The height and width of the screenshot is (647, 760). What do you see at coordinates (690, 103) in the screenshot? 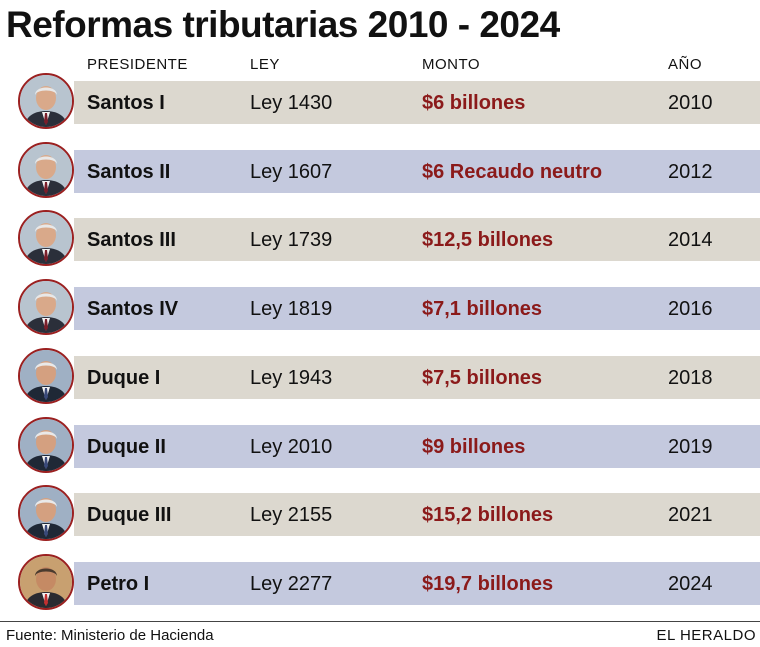
I see `cell-anio: 2010` at bounding box center [690, 103].